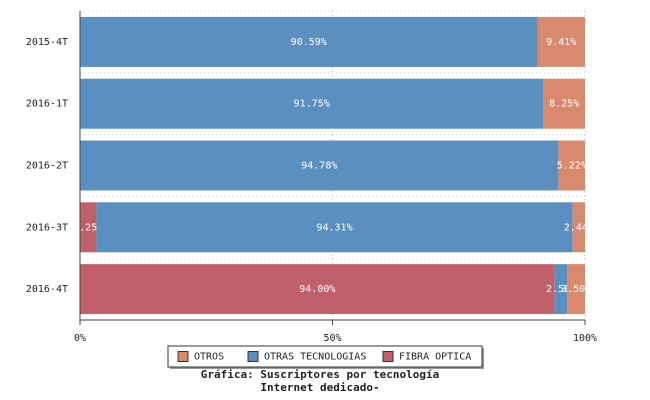  I want to click on value-label: 9.41%, so click(561, 42).